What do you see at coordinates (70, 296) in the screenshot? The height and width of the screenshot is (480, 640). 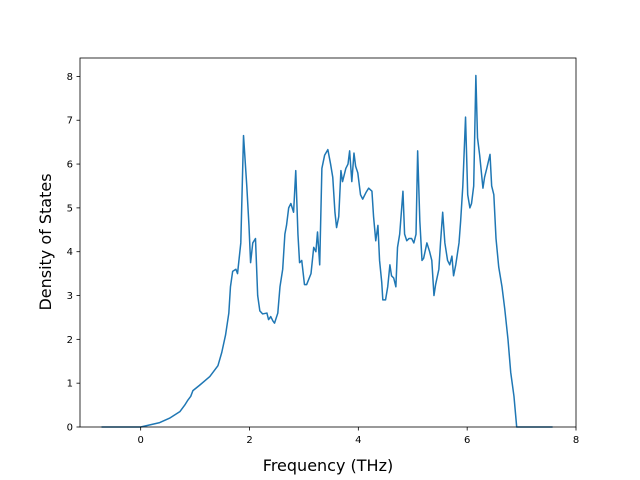 I see `y-tick-label: 3` at bounding box center [70, 296].